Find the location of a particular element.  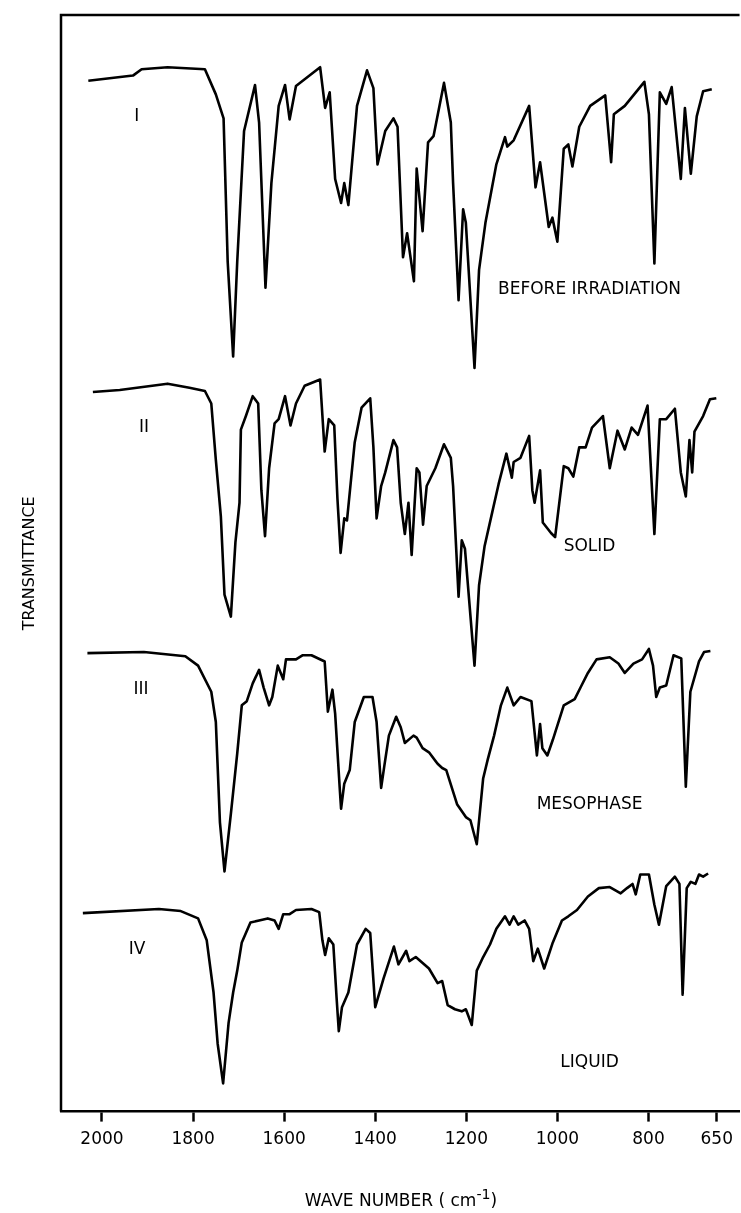

series-label: III is located at coordinates (141, 687).